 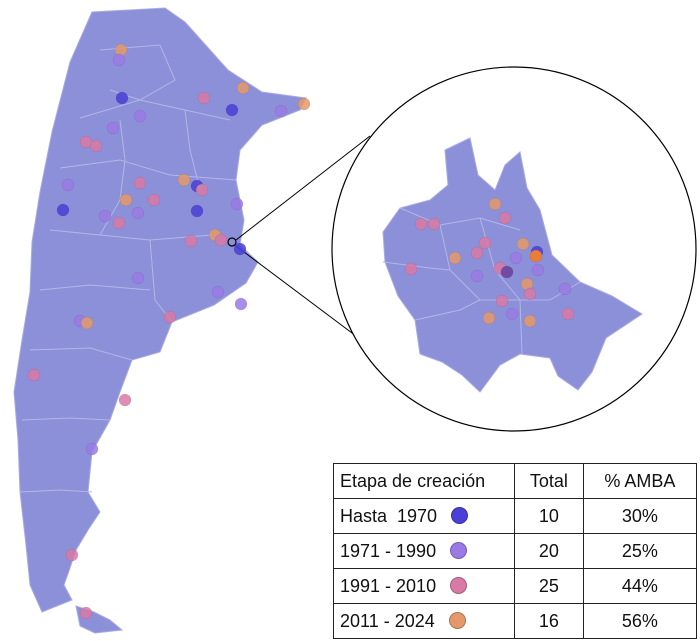 I want to click on legend-row: Hasta 1970 10 30%, so click(x=515, y=516).